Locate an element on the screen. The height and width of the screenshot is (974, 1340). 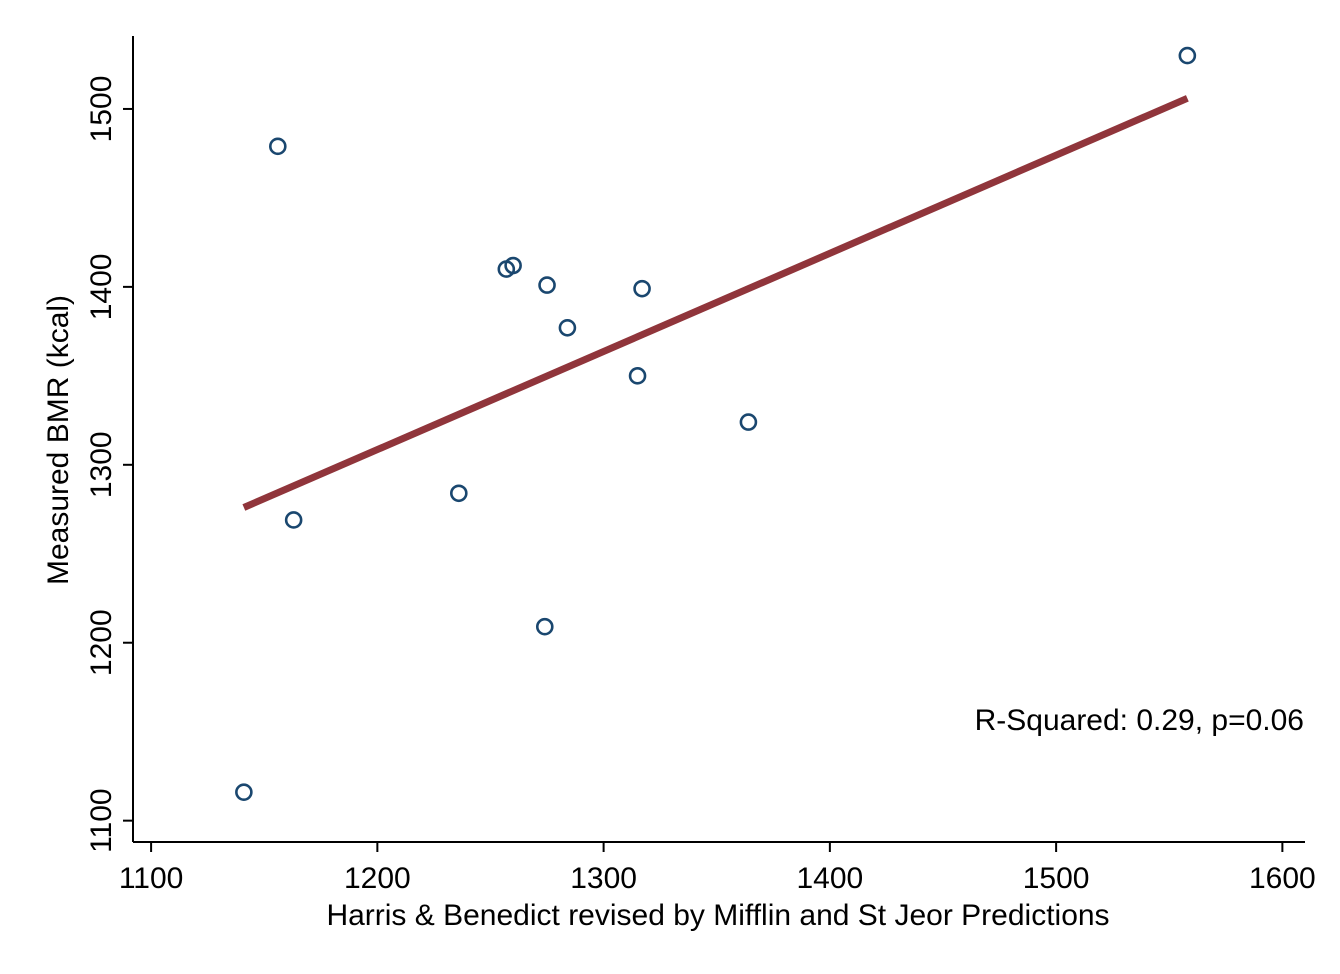
r-squared-annotation: R-Squared: 0.29, p=0.06 is located at coordinates (1139, 720).